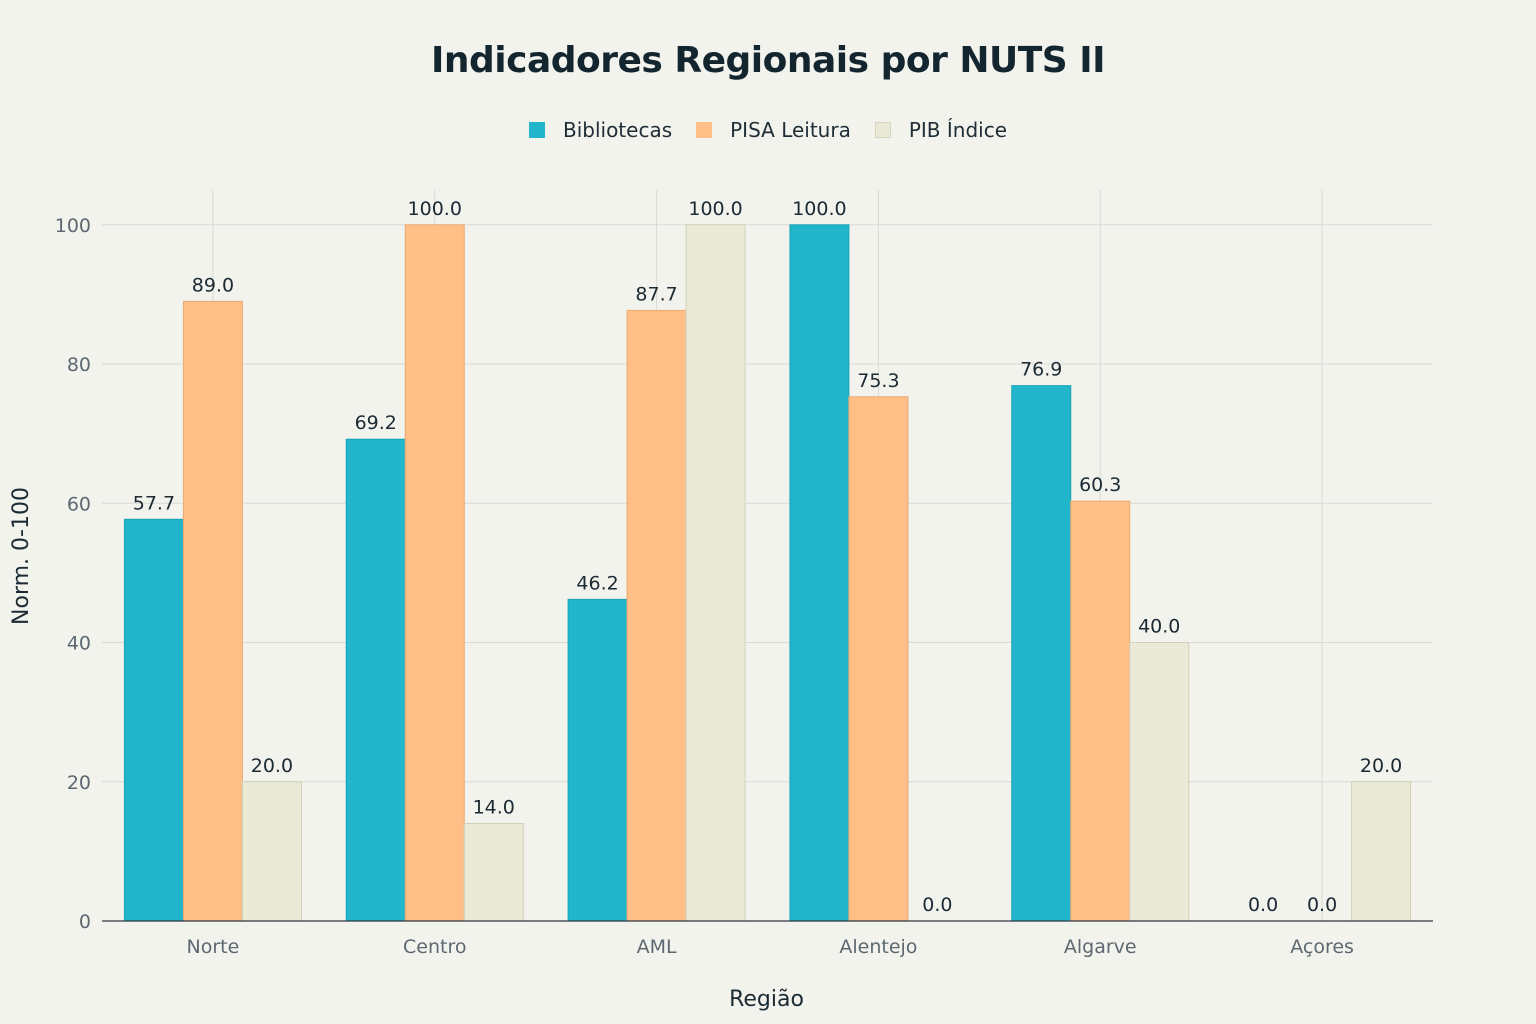 Image resolution: width=1536 pixels, height=1024 pixels. I want to click on x-tick-label-alentejo: Alentejo, so click(878, 947).